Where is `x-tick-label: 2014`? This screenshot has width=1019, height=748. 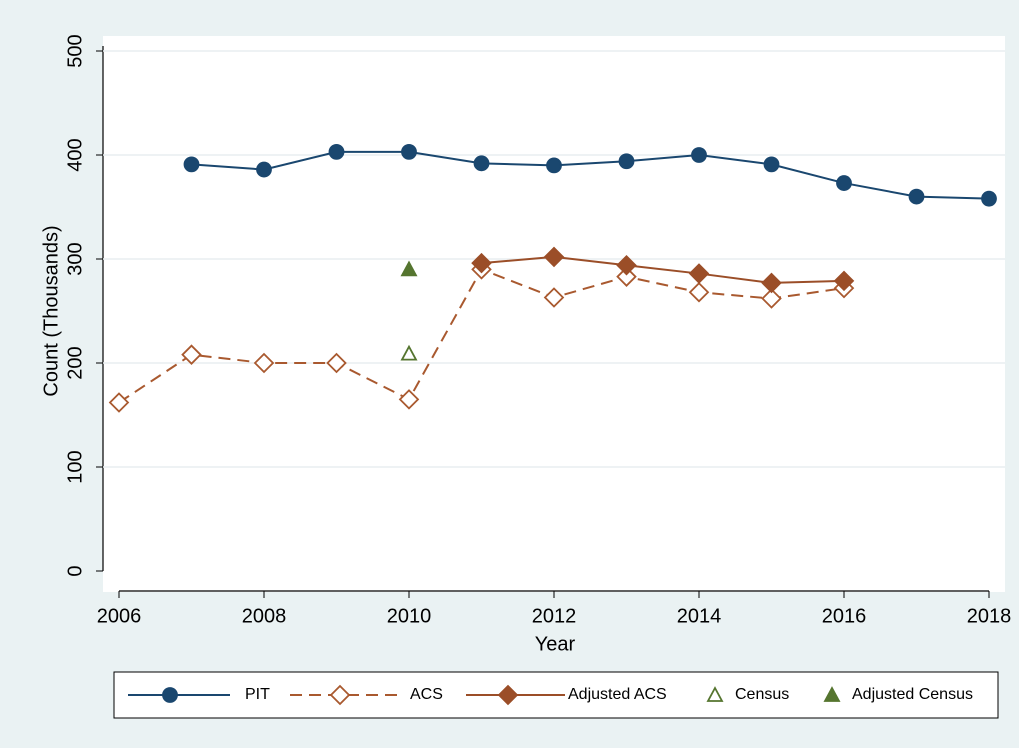 x-tick-label: 2014 is located at coordinates (699, 616).